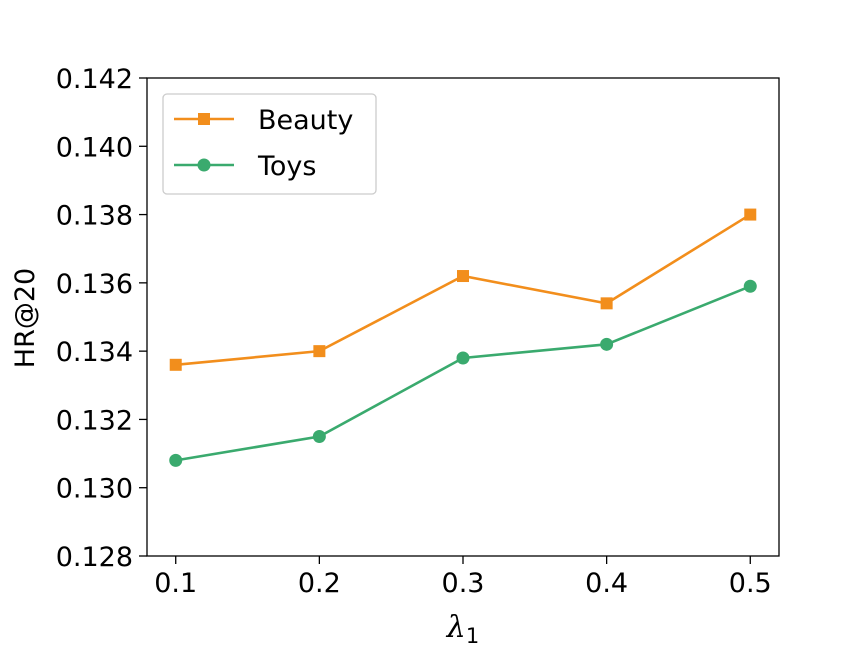 Image resolution: width=866 pixels, height=650 pixels. What do you see at coordinates (305, 120) in the screenshot?
I see `legend-label-beauty: Beauty` at bounding box center [305, 120].